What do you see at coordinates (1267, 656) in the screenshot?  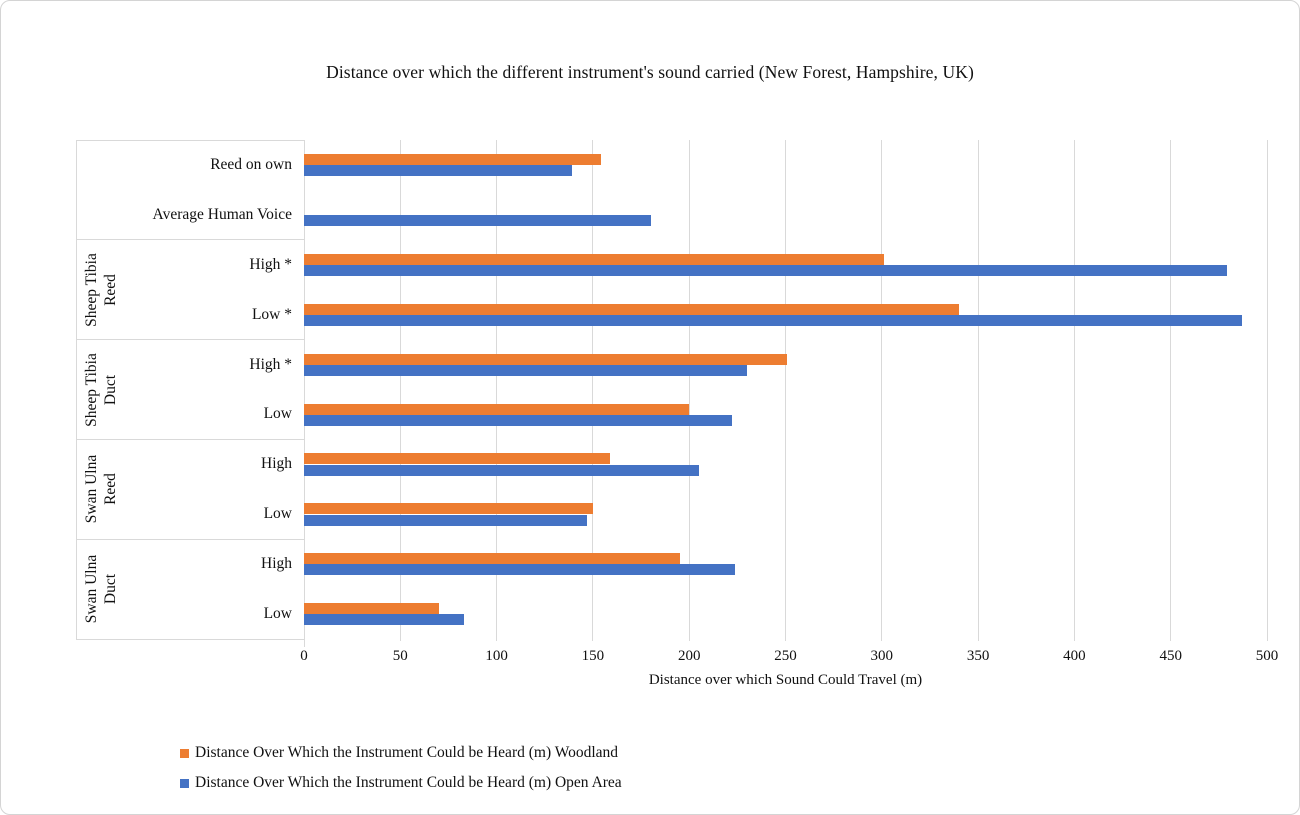 I see `x-tick-label: 500` at bounding box center [1267, 656].